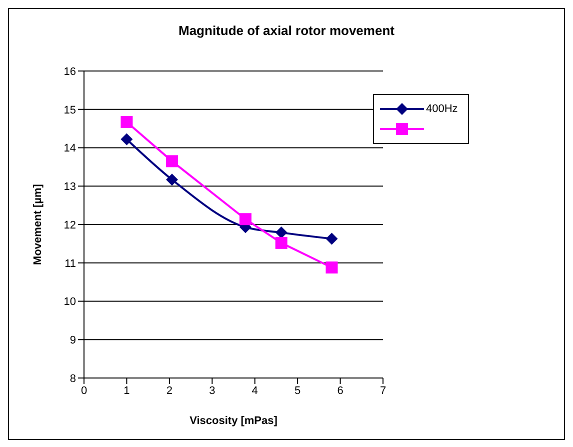  I want to click on x-tick-label: 4, so click(255, 390).